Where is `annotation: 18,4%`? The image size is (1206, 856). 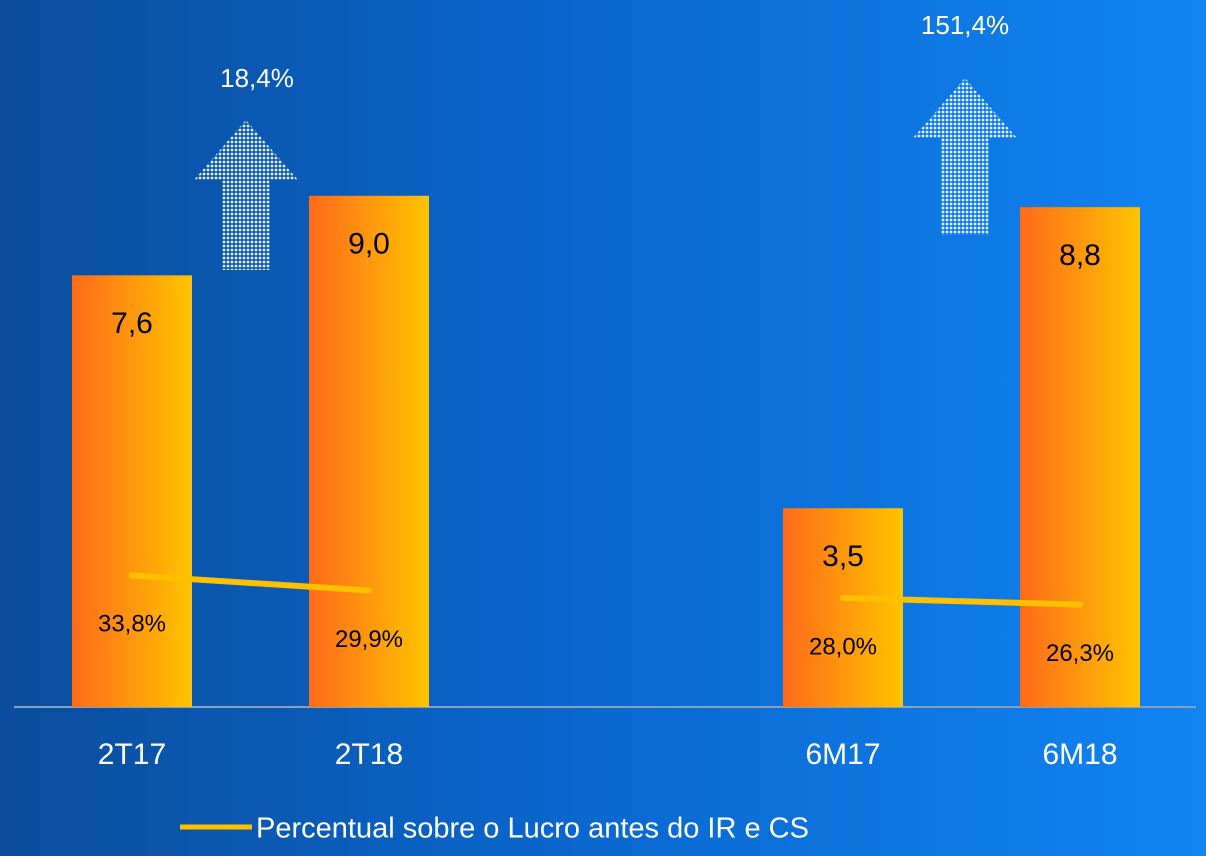 annotation: 18,4% is located at coordinates (257, 78).